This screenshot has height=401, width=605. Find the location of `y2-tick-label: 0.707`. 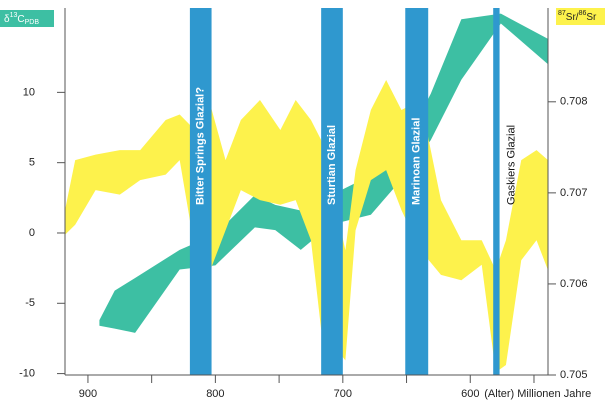

y2-tick-label: 0.707 is located at coordinates (574, 193).